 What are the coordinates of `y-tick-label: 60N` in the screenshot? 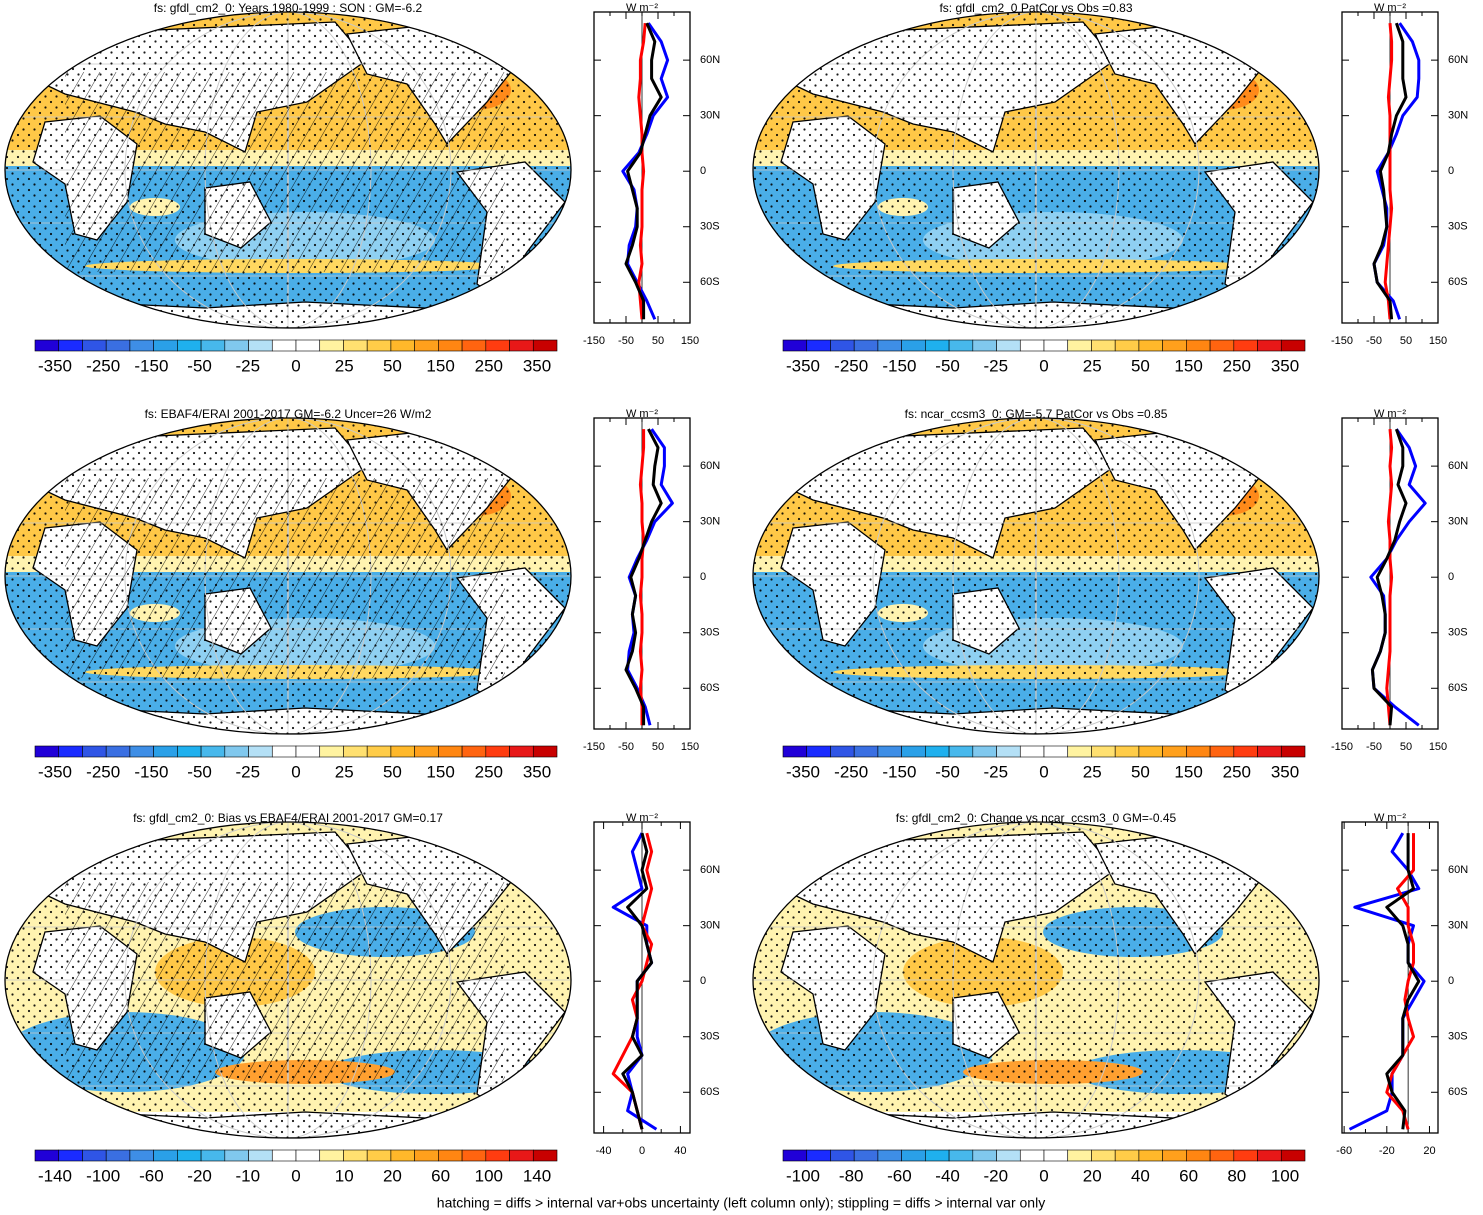 It's located at (1458, 466).